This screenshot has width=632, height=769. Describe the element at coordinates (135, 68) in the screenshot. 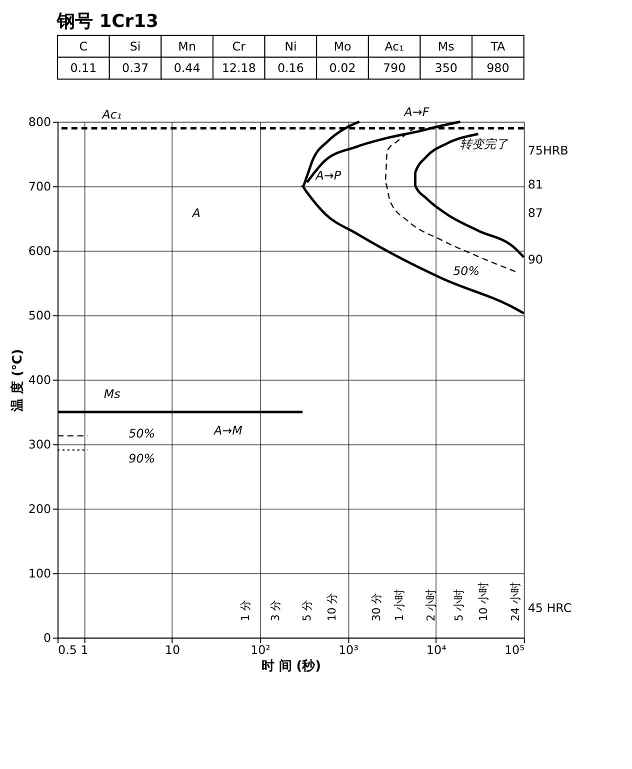

I see `data-label: 0.37` at that location.